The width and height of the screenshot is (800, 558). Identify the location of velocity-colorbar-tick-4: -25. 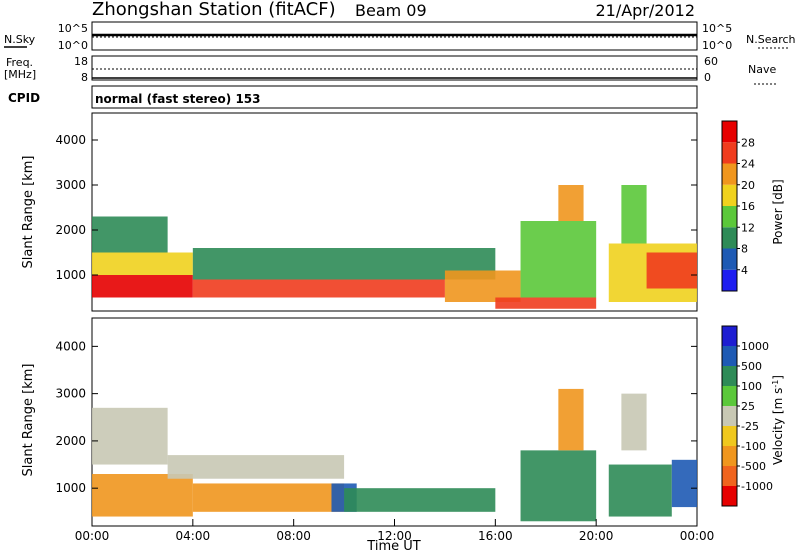
(750, 426).